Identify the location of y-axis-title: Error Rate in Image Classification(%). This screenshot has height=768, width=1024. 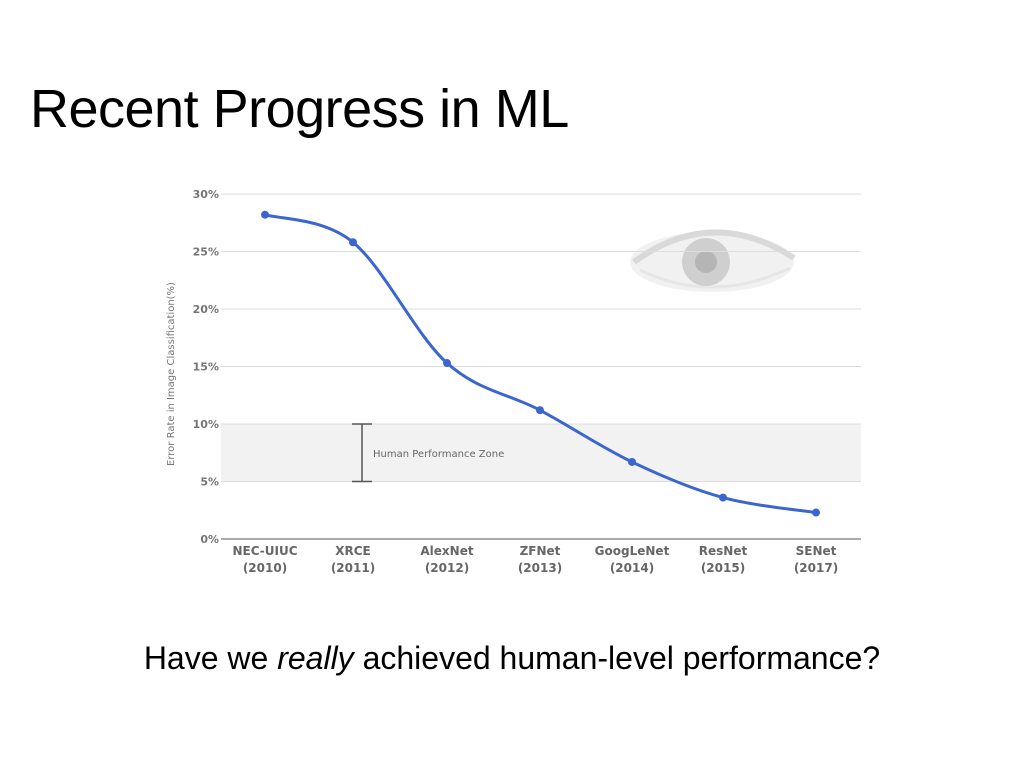
(171, 374).